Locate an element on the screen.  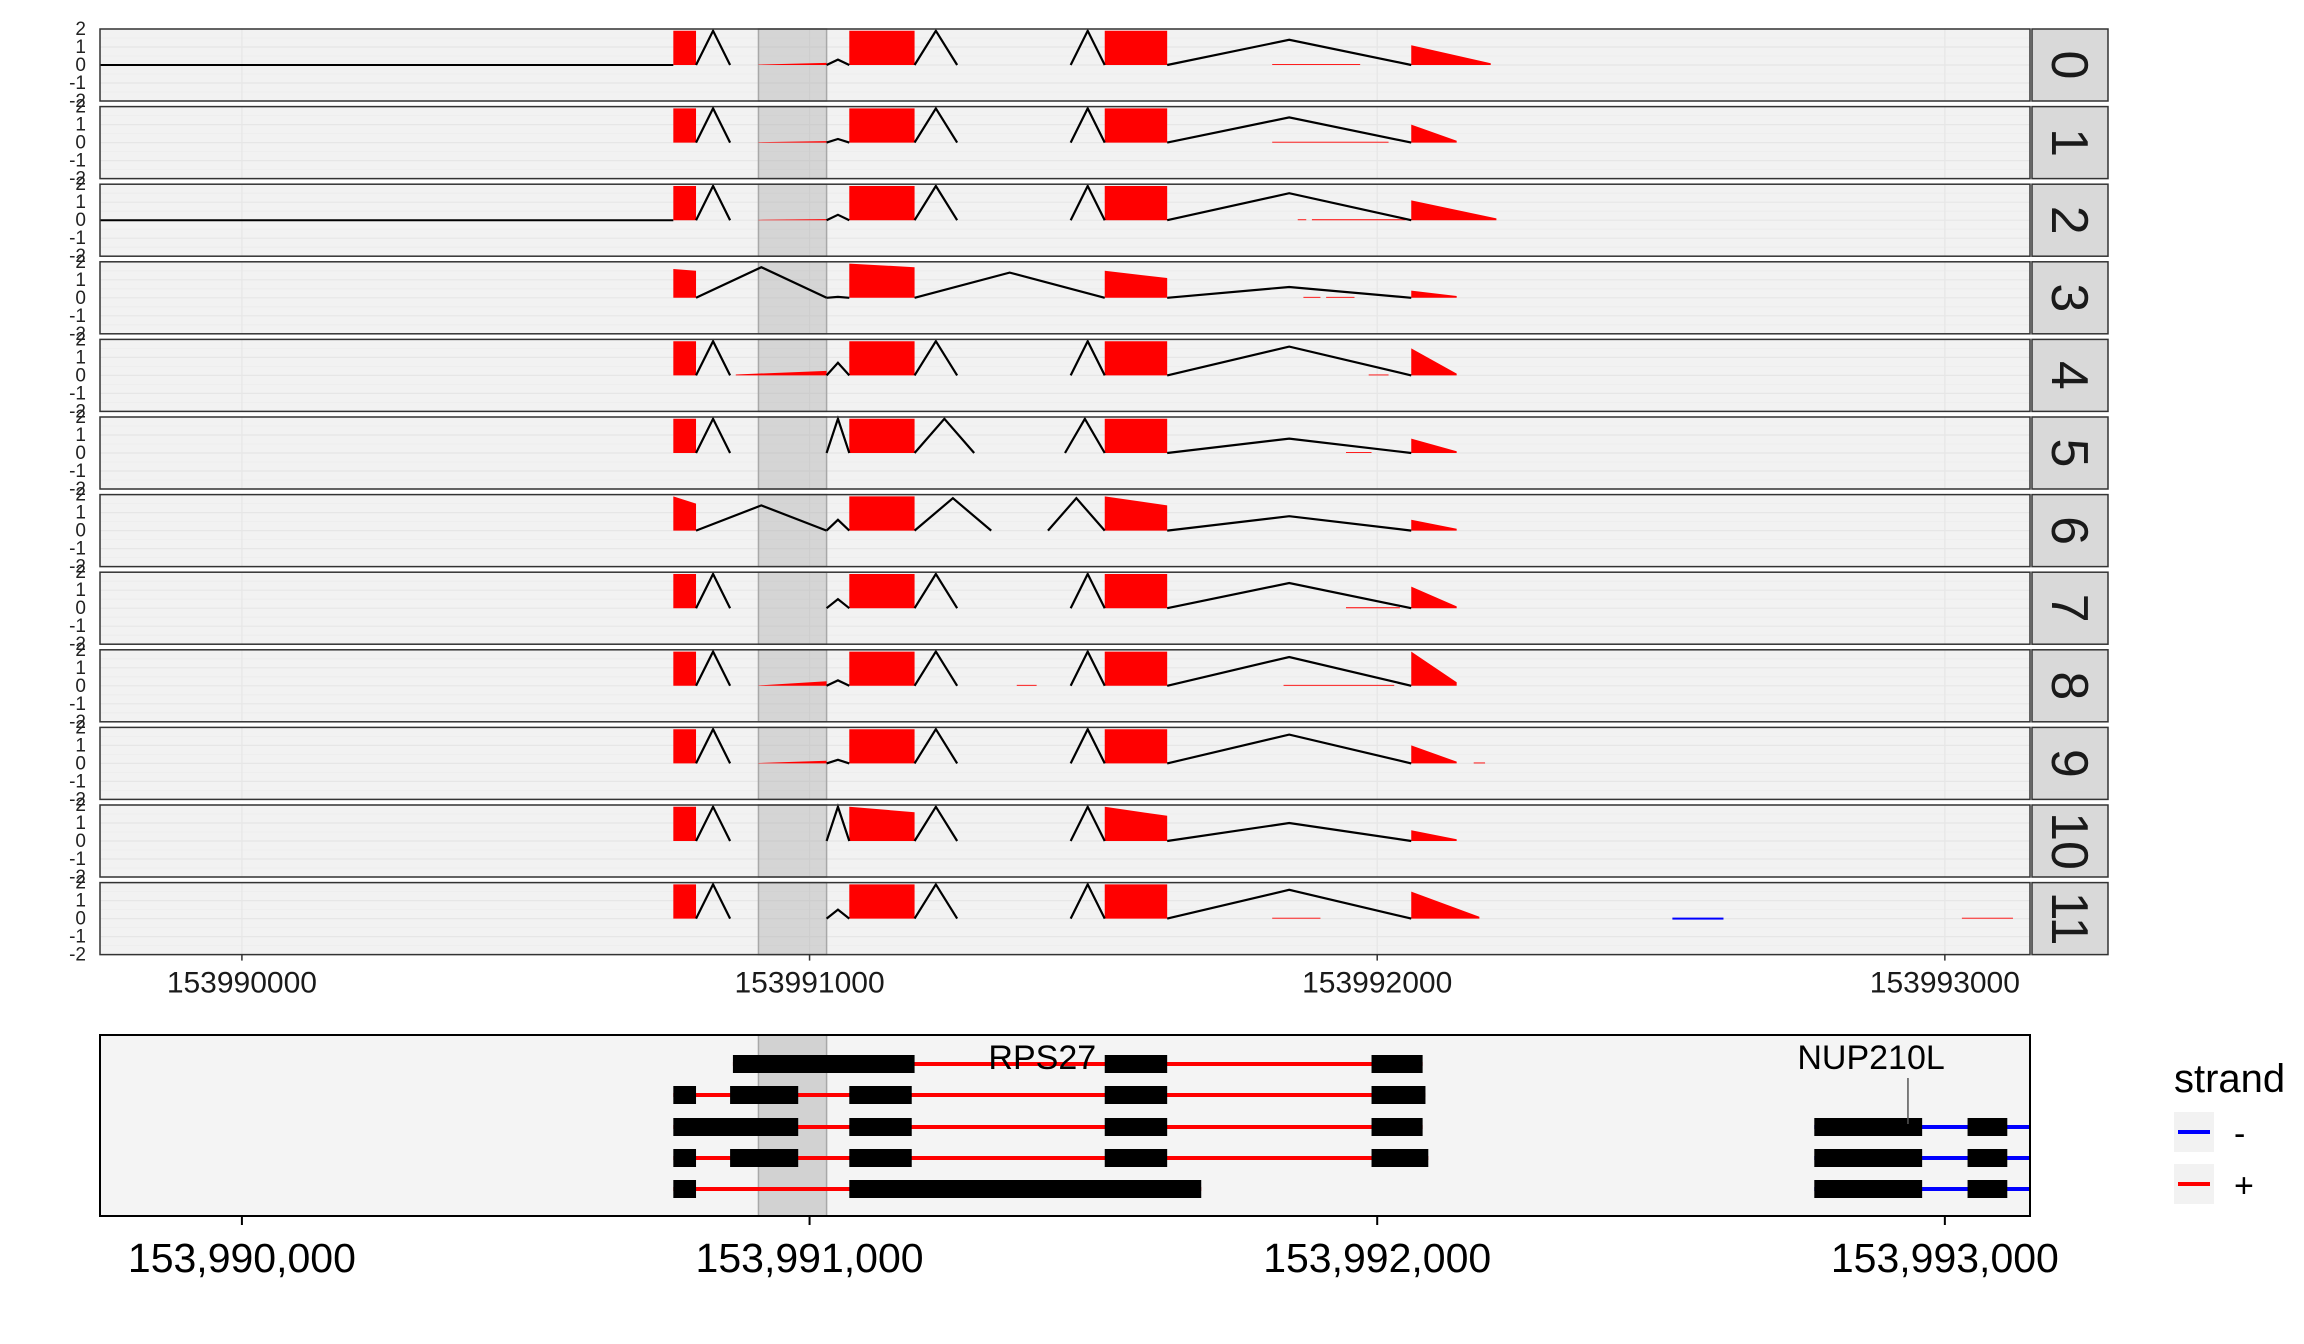
panel-7: 210-1-2 7 is located at coordinates (1089, 608).